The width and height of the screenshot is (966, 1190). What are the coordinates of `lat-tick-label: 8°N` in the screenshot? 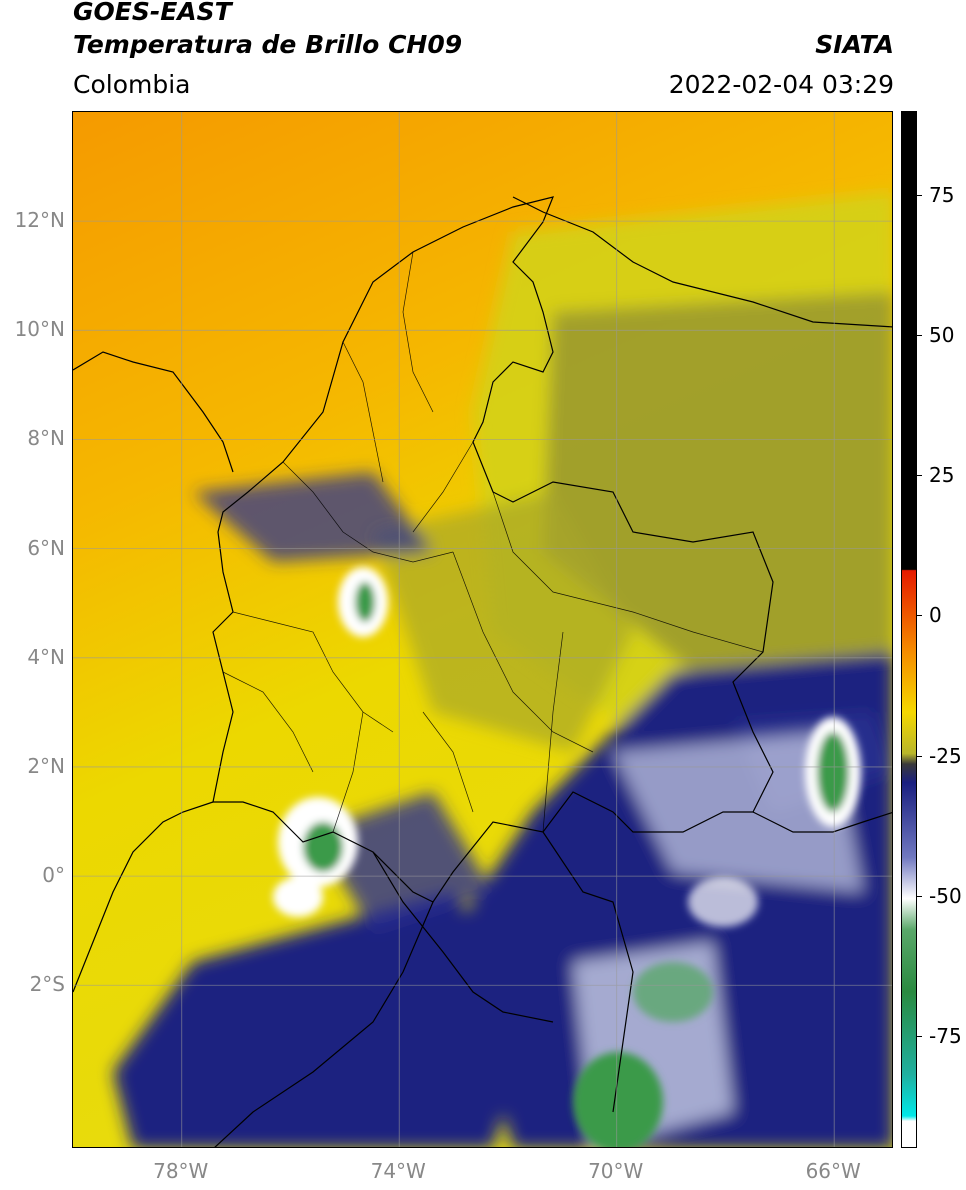 It's located at (46, 438).